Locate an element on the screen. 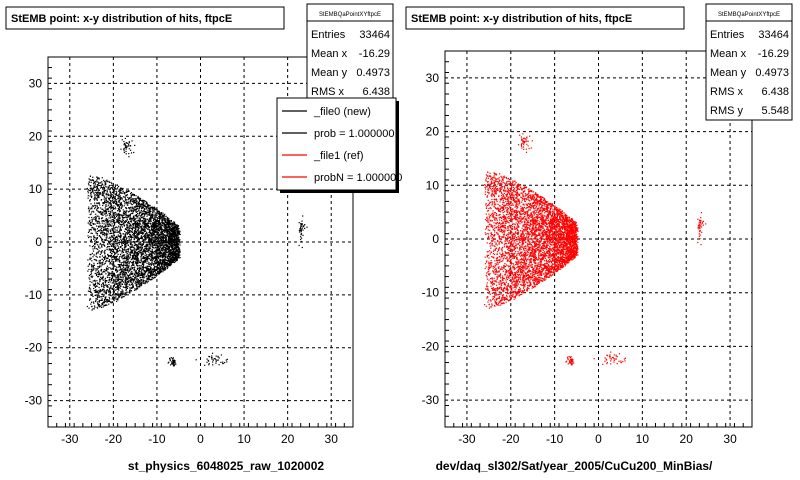 The image size is (800, 480). x-tick-label: 30 is located at coordinates (332, 439).